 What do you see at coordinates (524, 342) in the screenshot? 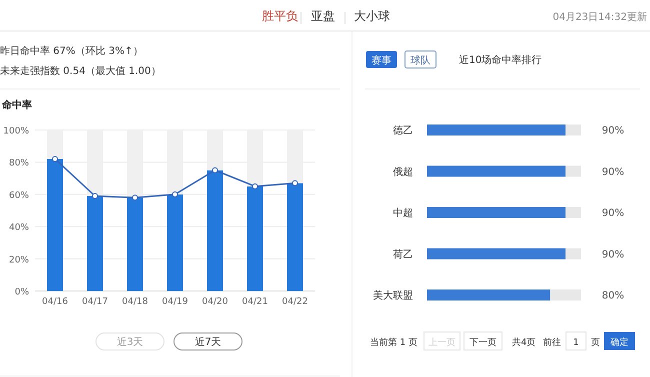
I see `text: 共4页` at bounding box center [524, 342].